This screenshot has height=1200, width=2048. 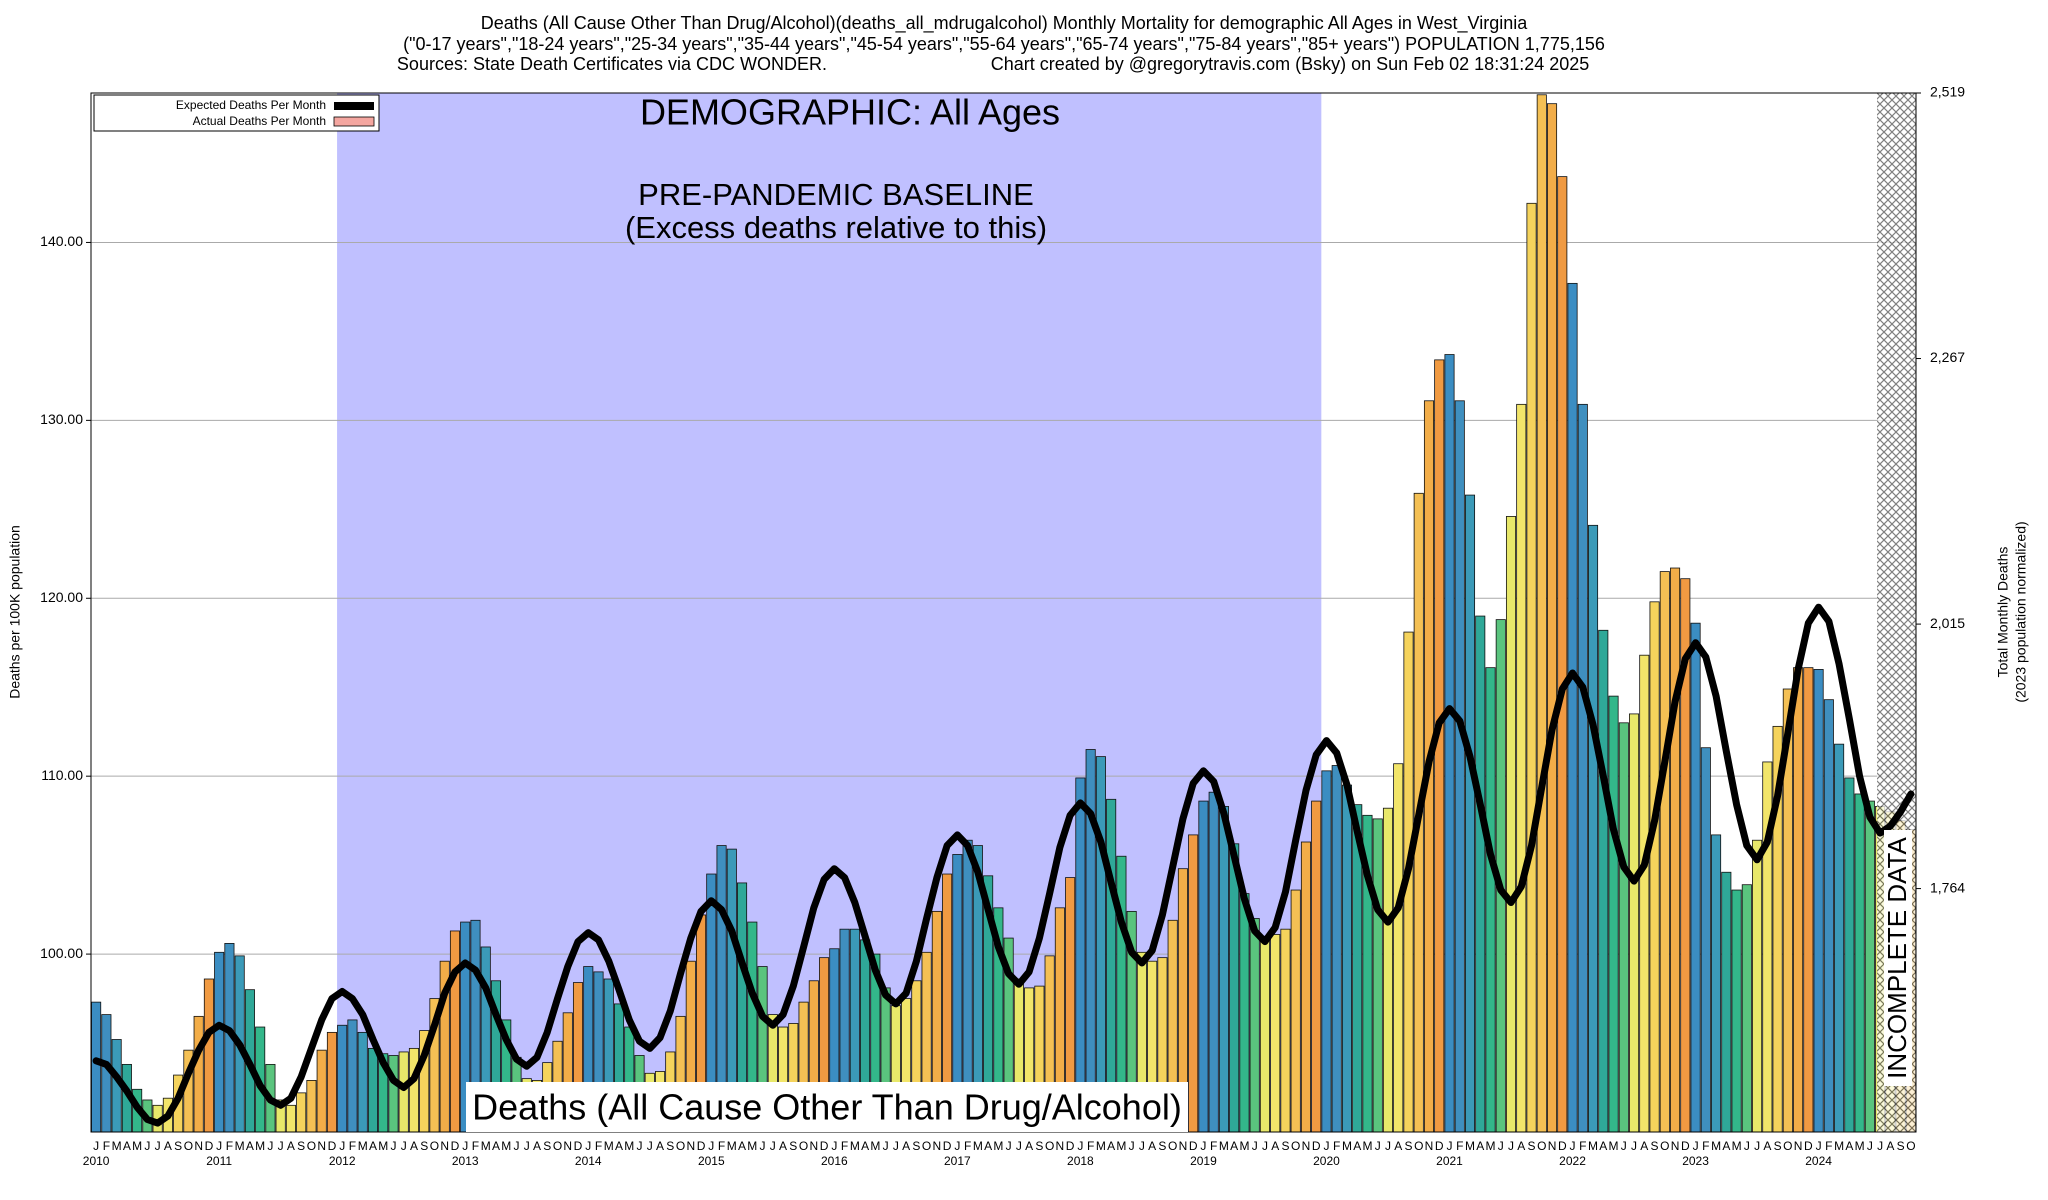 I want to click on year-label: 2023, so click(x=1695, y=1161).